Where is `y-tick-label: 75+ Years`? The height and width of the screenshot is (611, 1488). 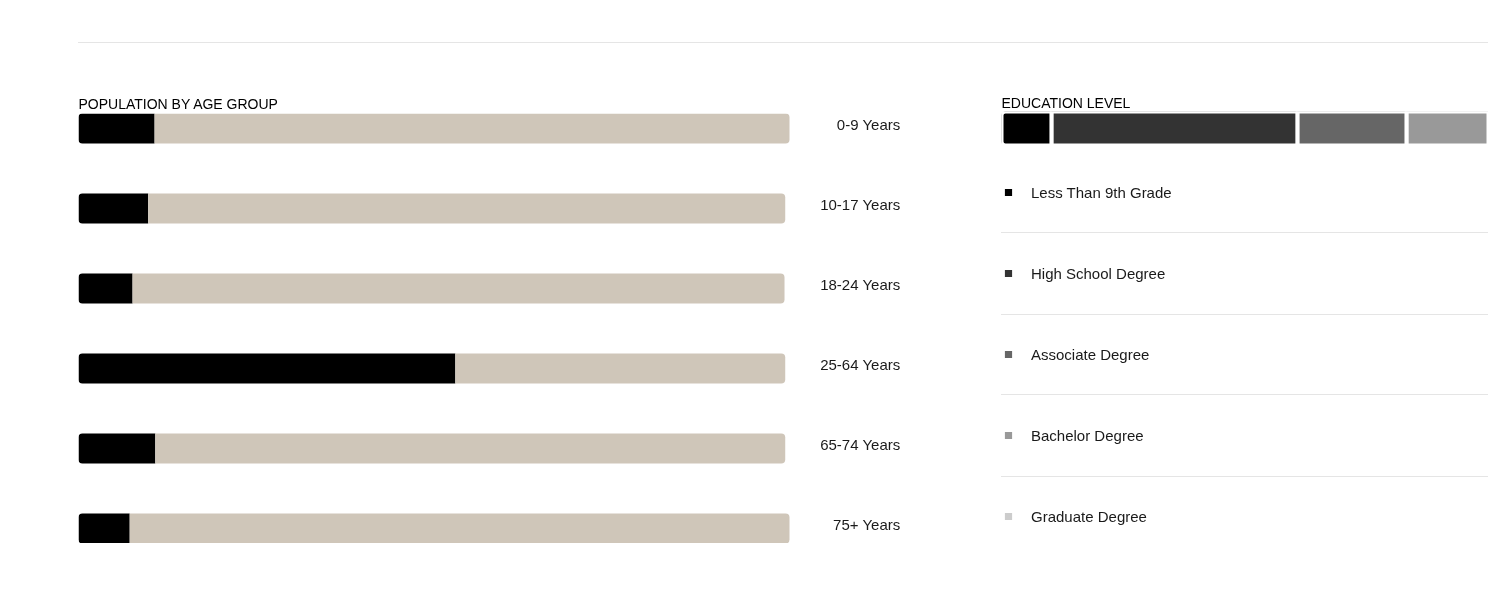 y-tick-label: 75+ Years is located at coordinates (867, 524).